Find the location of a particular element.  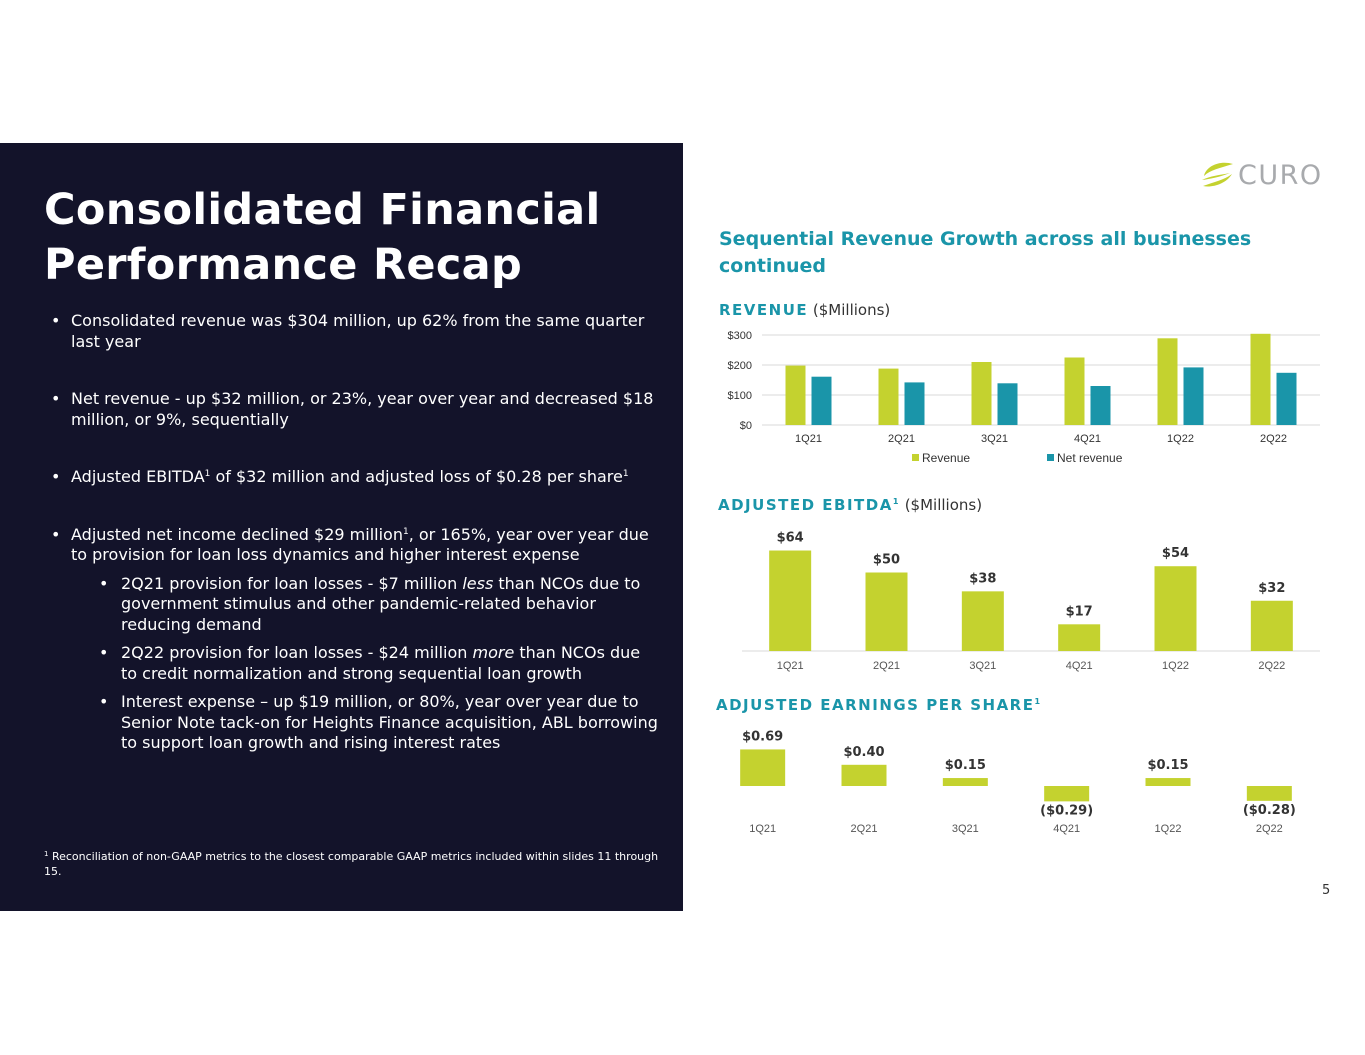

data-label: $0.69 is located at coordinates (762, 736).